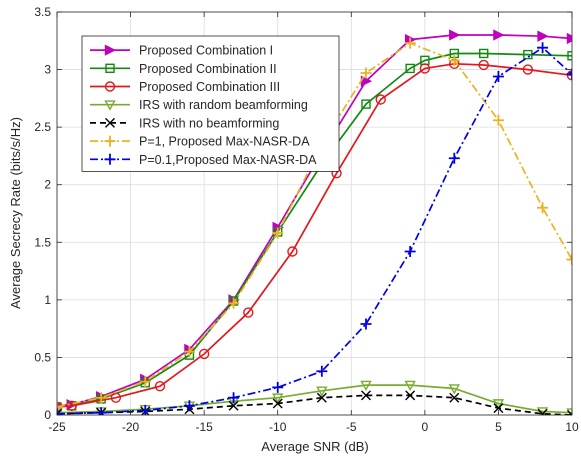  Describe the element at coordinates (224, 142) in the screenshot. I see `legend-label: P=1, Proposed Max-NASR-DA` at that location.